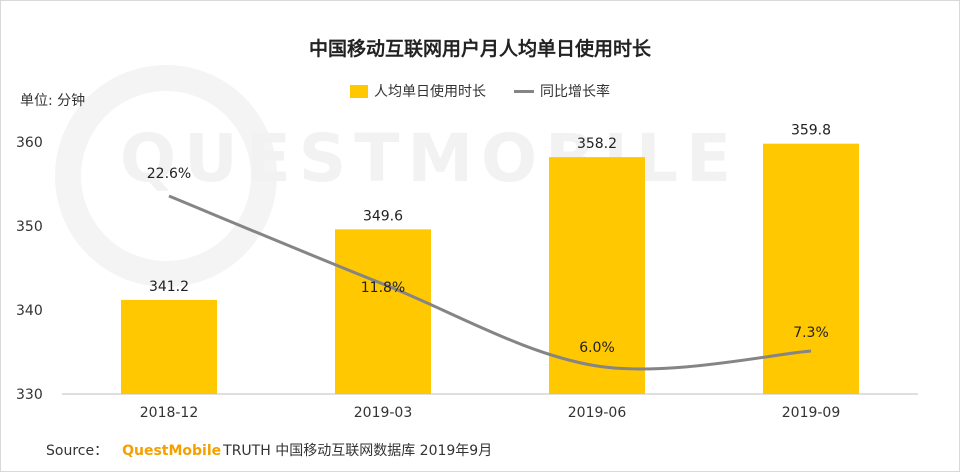 Image resolution: width=960 pixels, height=472 pixels. Describe the element at coordinates (359, 91) in the screenshot. I see `legend-bar-swatch-icon` at that location.